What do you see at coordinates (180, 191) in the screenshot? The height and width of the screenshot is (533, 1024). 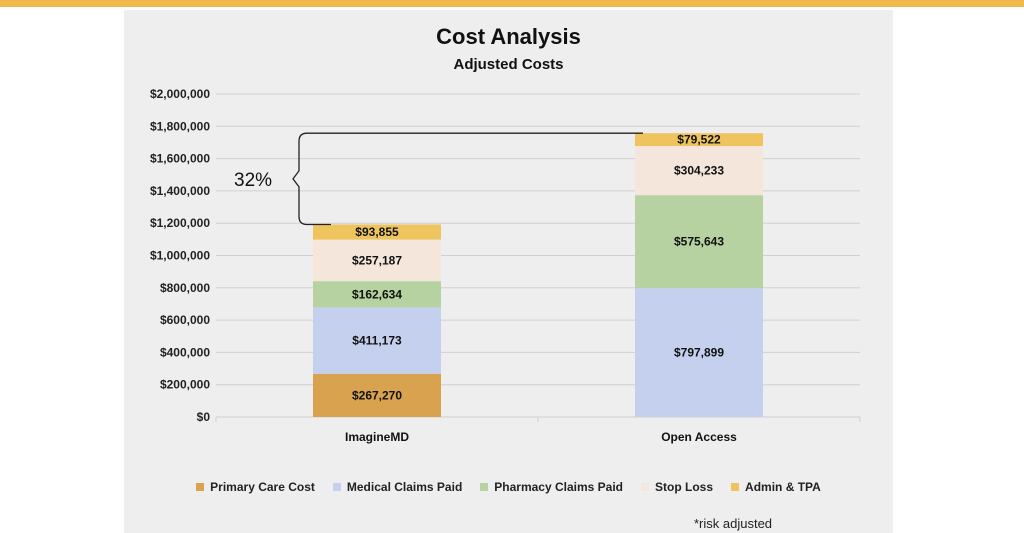 I see `y-tick-label: $1,400,000` at bounding box center [180, 191].